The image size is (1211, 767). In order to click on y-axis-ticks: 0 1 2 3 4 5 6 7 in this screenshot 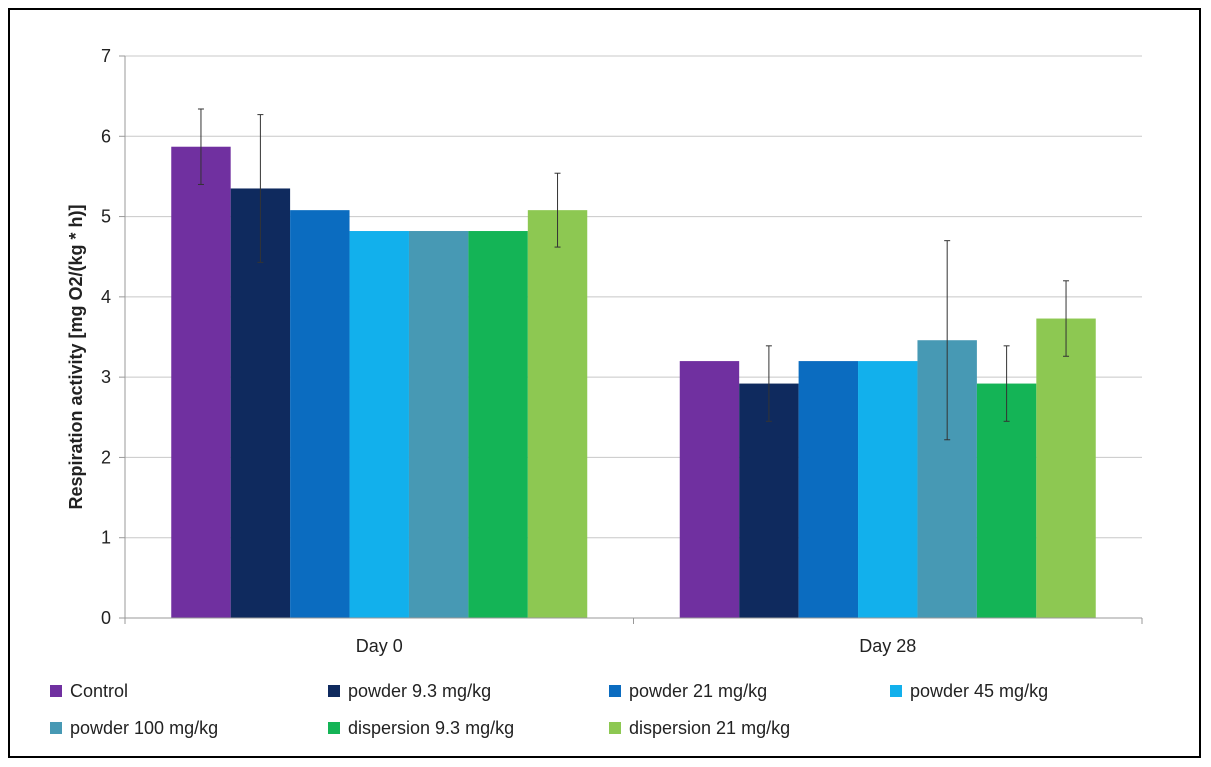, I will do `click(113, 337)`.